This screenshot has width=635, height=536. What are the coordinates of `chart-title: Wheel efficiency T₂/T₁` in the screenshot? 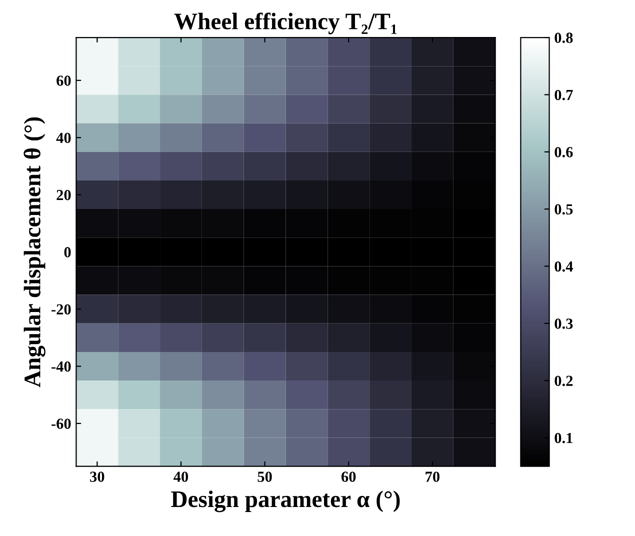 It's located at (285, 23).